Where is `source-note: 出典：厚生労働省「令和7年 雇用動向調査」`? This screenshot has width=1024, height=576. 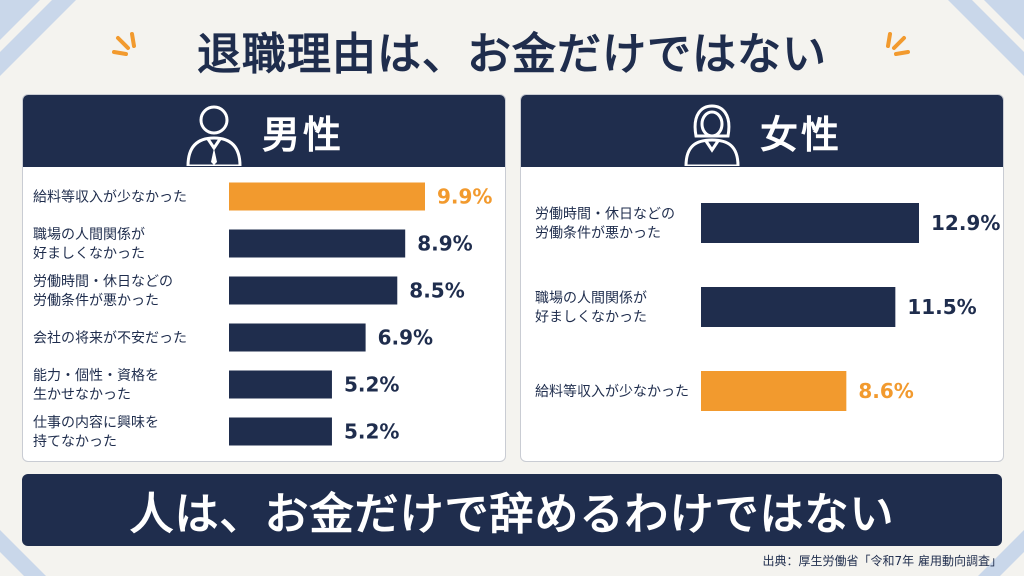 source-note: 出典：厚生労働省「令和7年 雇用動向調査」 is located at coordinates (882, 561).